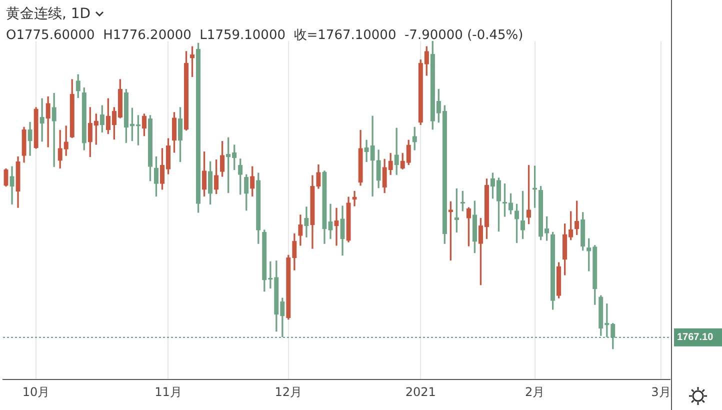  Describe the element at coordinates (420, 391) in the screenshot. I see `x-tick-label: 2021` at that location.